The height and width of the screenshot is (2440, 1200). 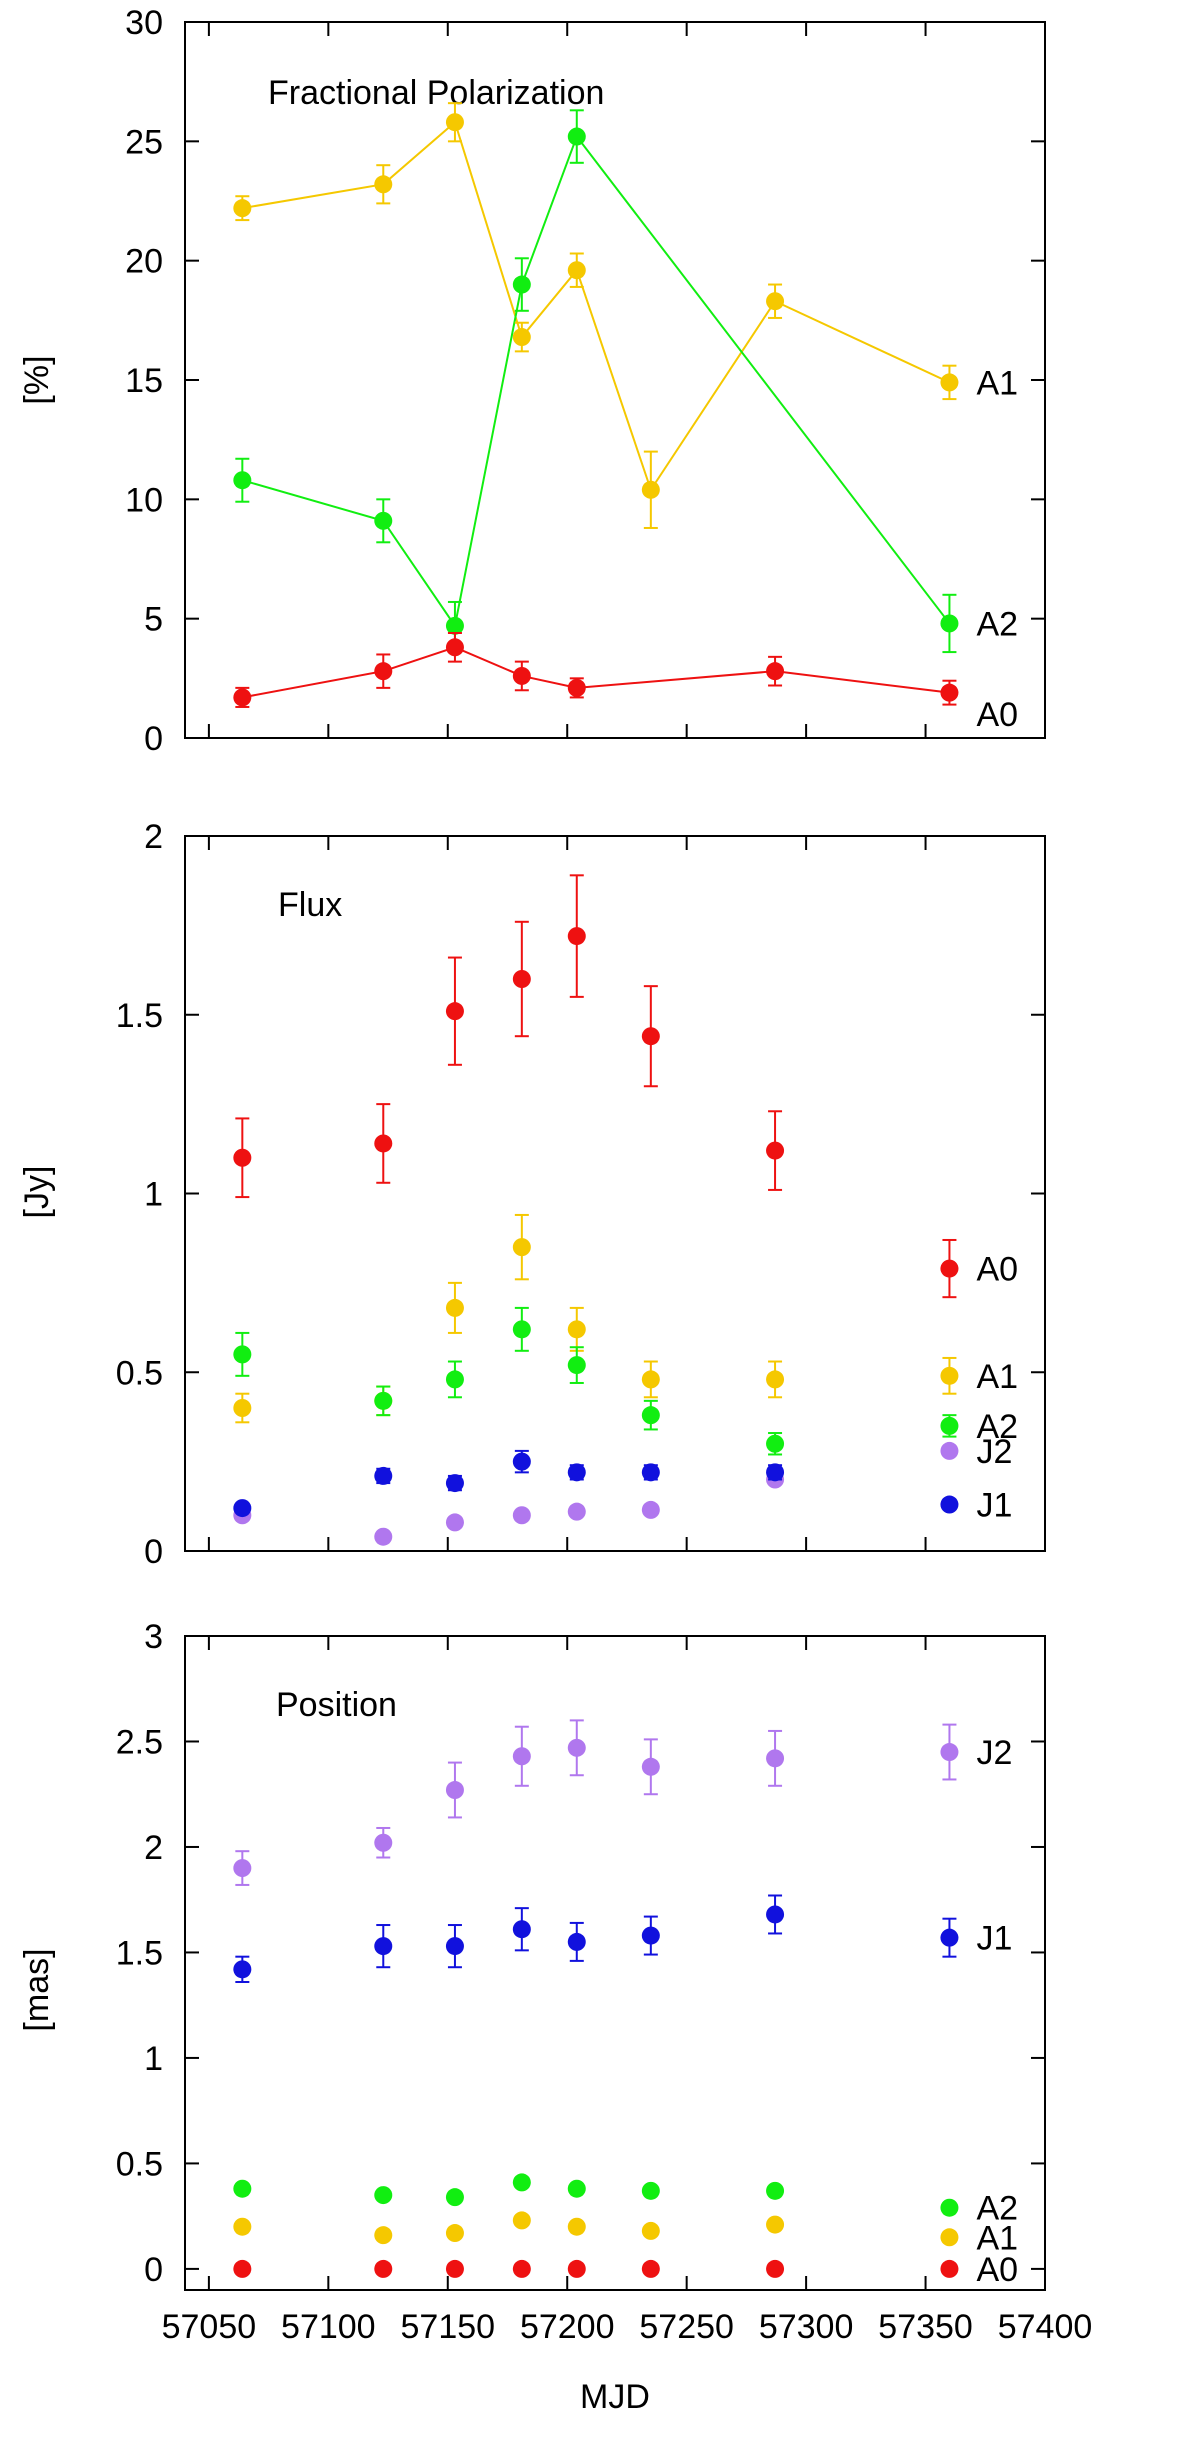 What do you see at coordinates (997, 2238) in the screenshot?
I see `series-label-a1: A1` at bounding box center [997, 2238].